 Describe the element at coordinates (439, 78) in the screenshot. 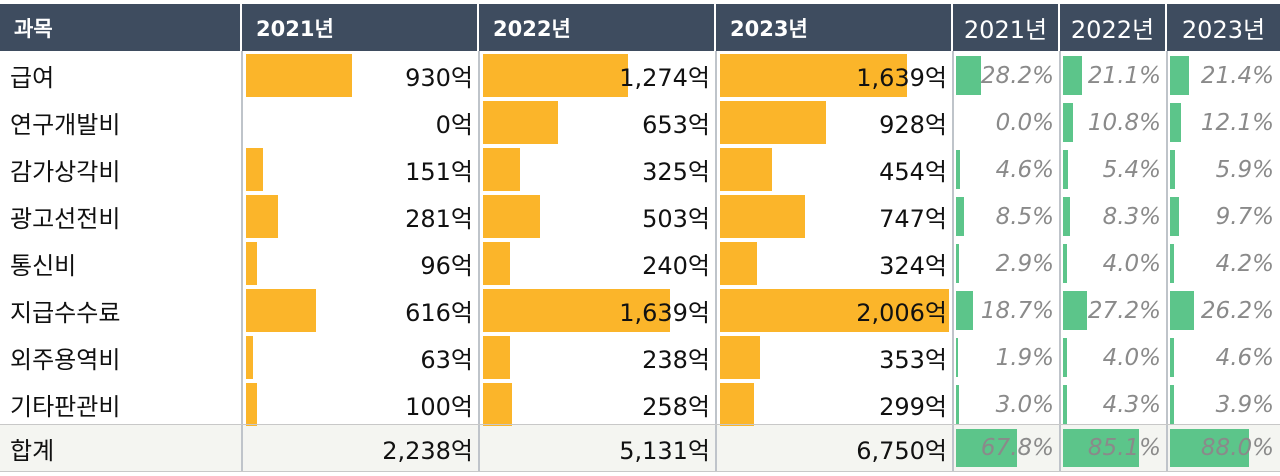

I see `amount-label: 930억` at that location.